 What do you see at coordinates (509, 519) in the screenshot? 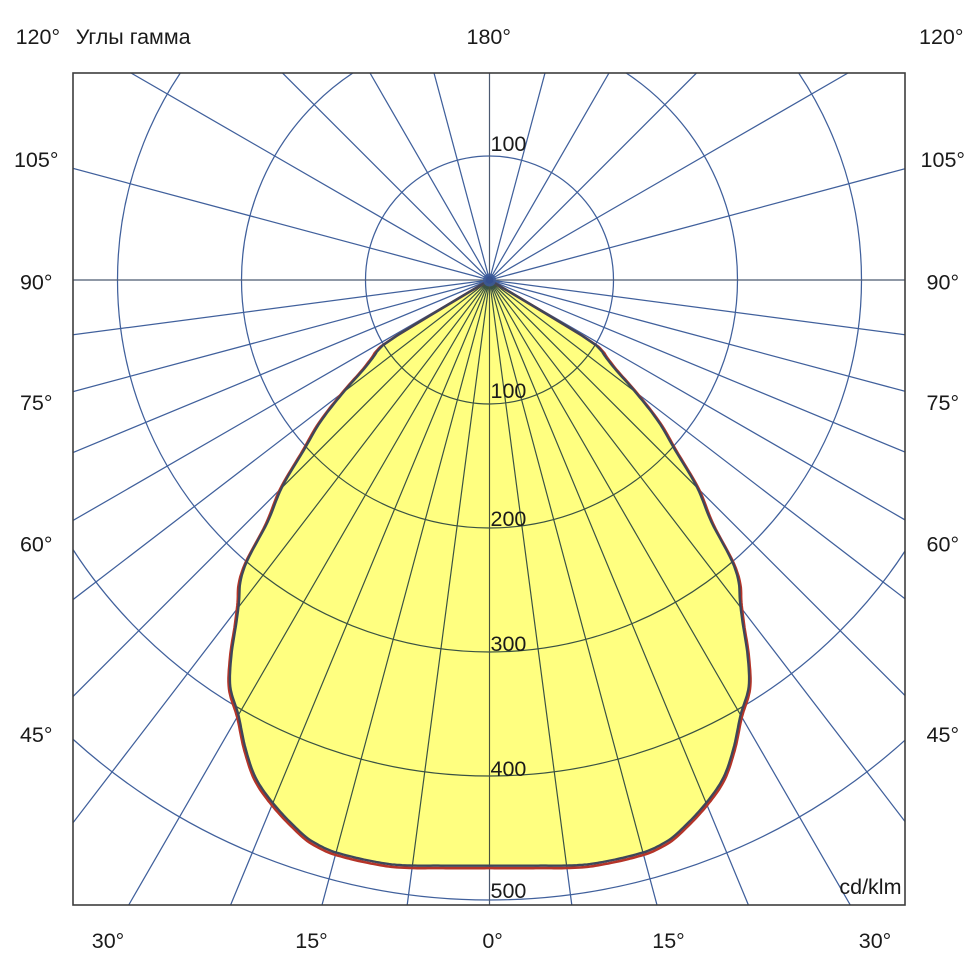
I see `svg-text: 200` at bounding box center [509, 519].